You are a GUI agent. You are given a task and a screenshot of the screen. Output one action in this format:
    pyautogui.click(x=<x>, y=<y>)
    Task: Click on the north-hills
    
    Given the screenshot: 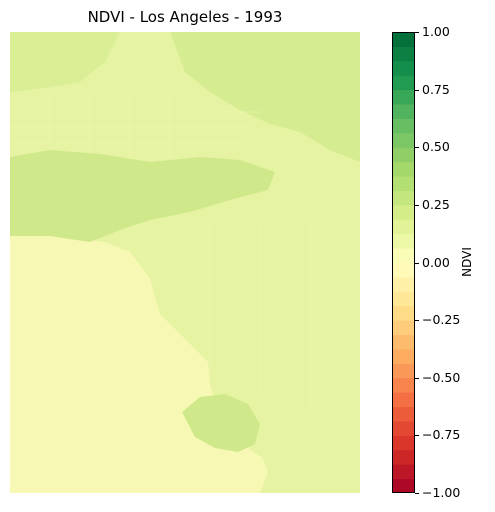 What is the action you would take?
    pyautogui.click(x=65, y=62)
    